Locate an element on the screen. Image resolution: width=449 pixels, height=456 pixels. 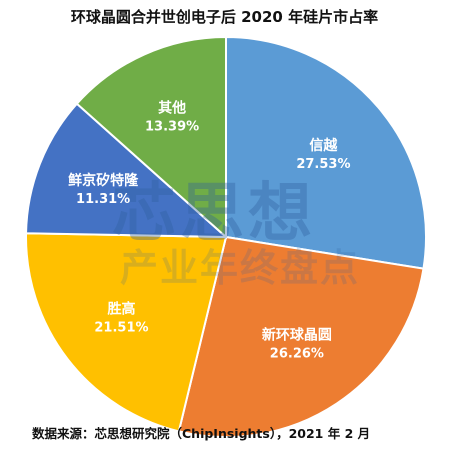
watermark-sub: 产业年终盘点 is located at coordinates (240, 268).